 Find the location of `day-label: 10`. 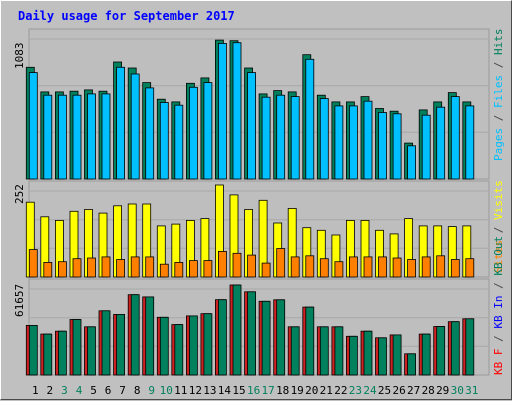

day-label: 10 is located at coordinates (166, 390).